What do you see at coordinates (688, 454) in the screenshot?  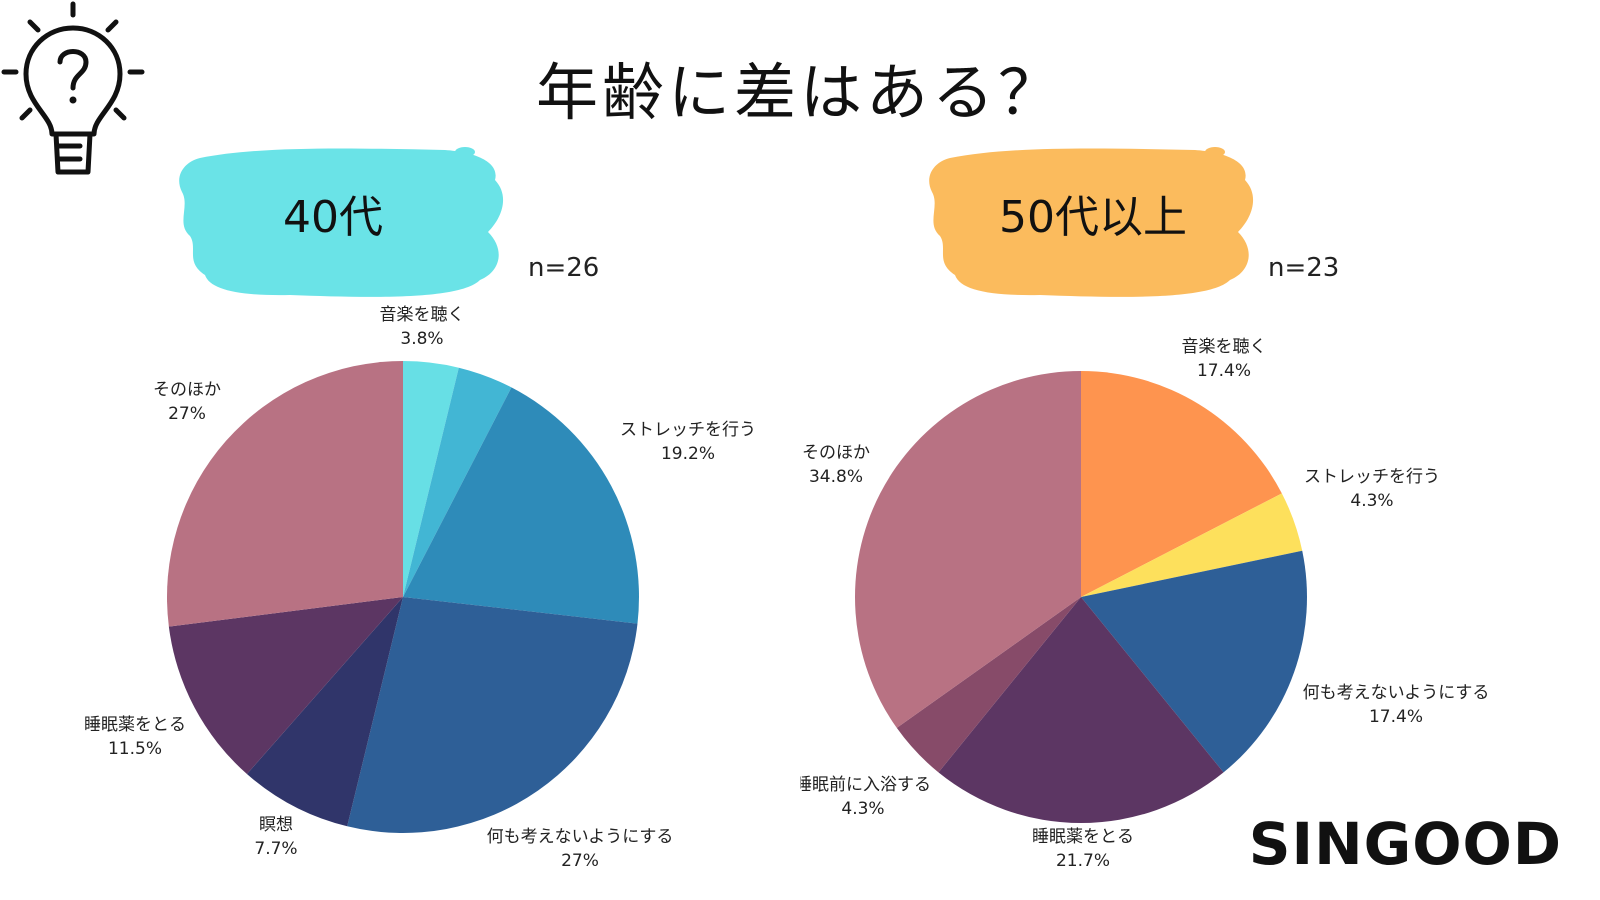 I see `pie40-value-label-2: 19.2%` at bounding box center [688, 454].